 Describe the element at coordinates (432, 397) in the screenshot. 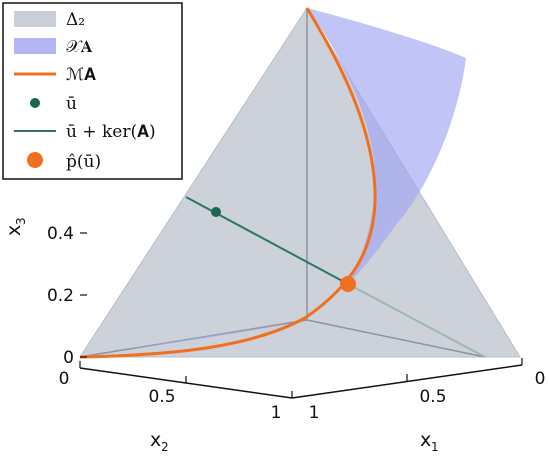

I see `x1-tick-1: 0.5` at that location.